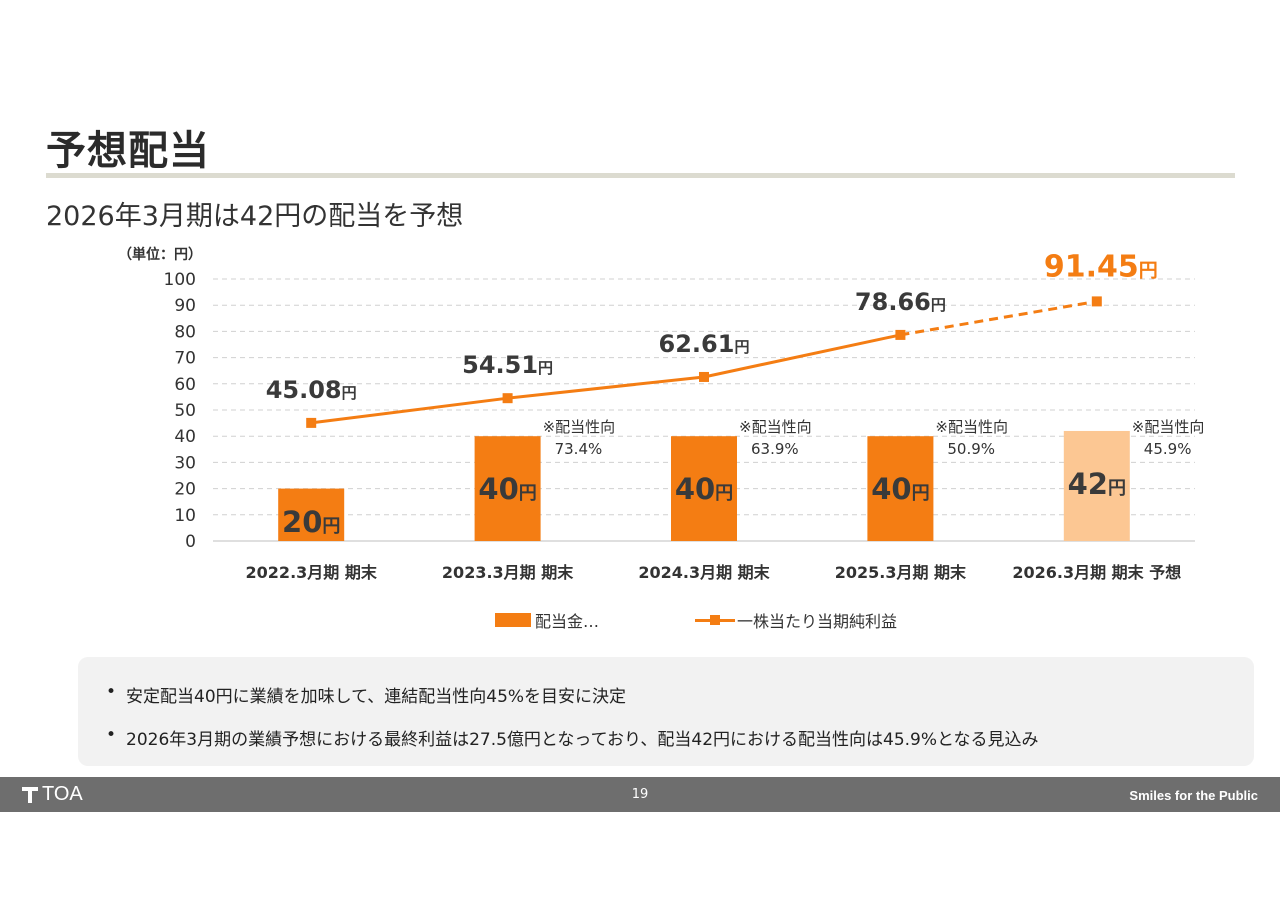 This screenshot has height=905, width=1280. I want to click on chart-legend: 配当金… 一株当たり当期純利益, so click(744, 620).